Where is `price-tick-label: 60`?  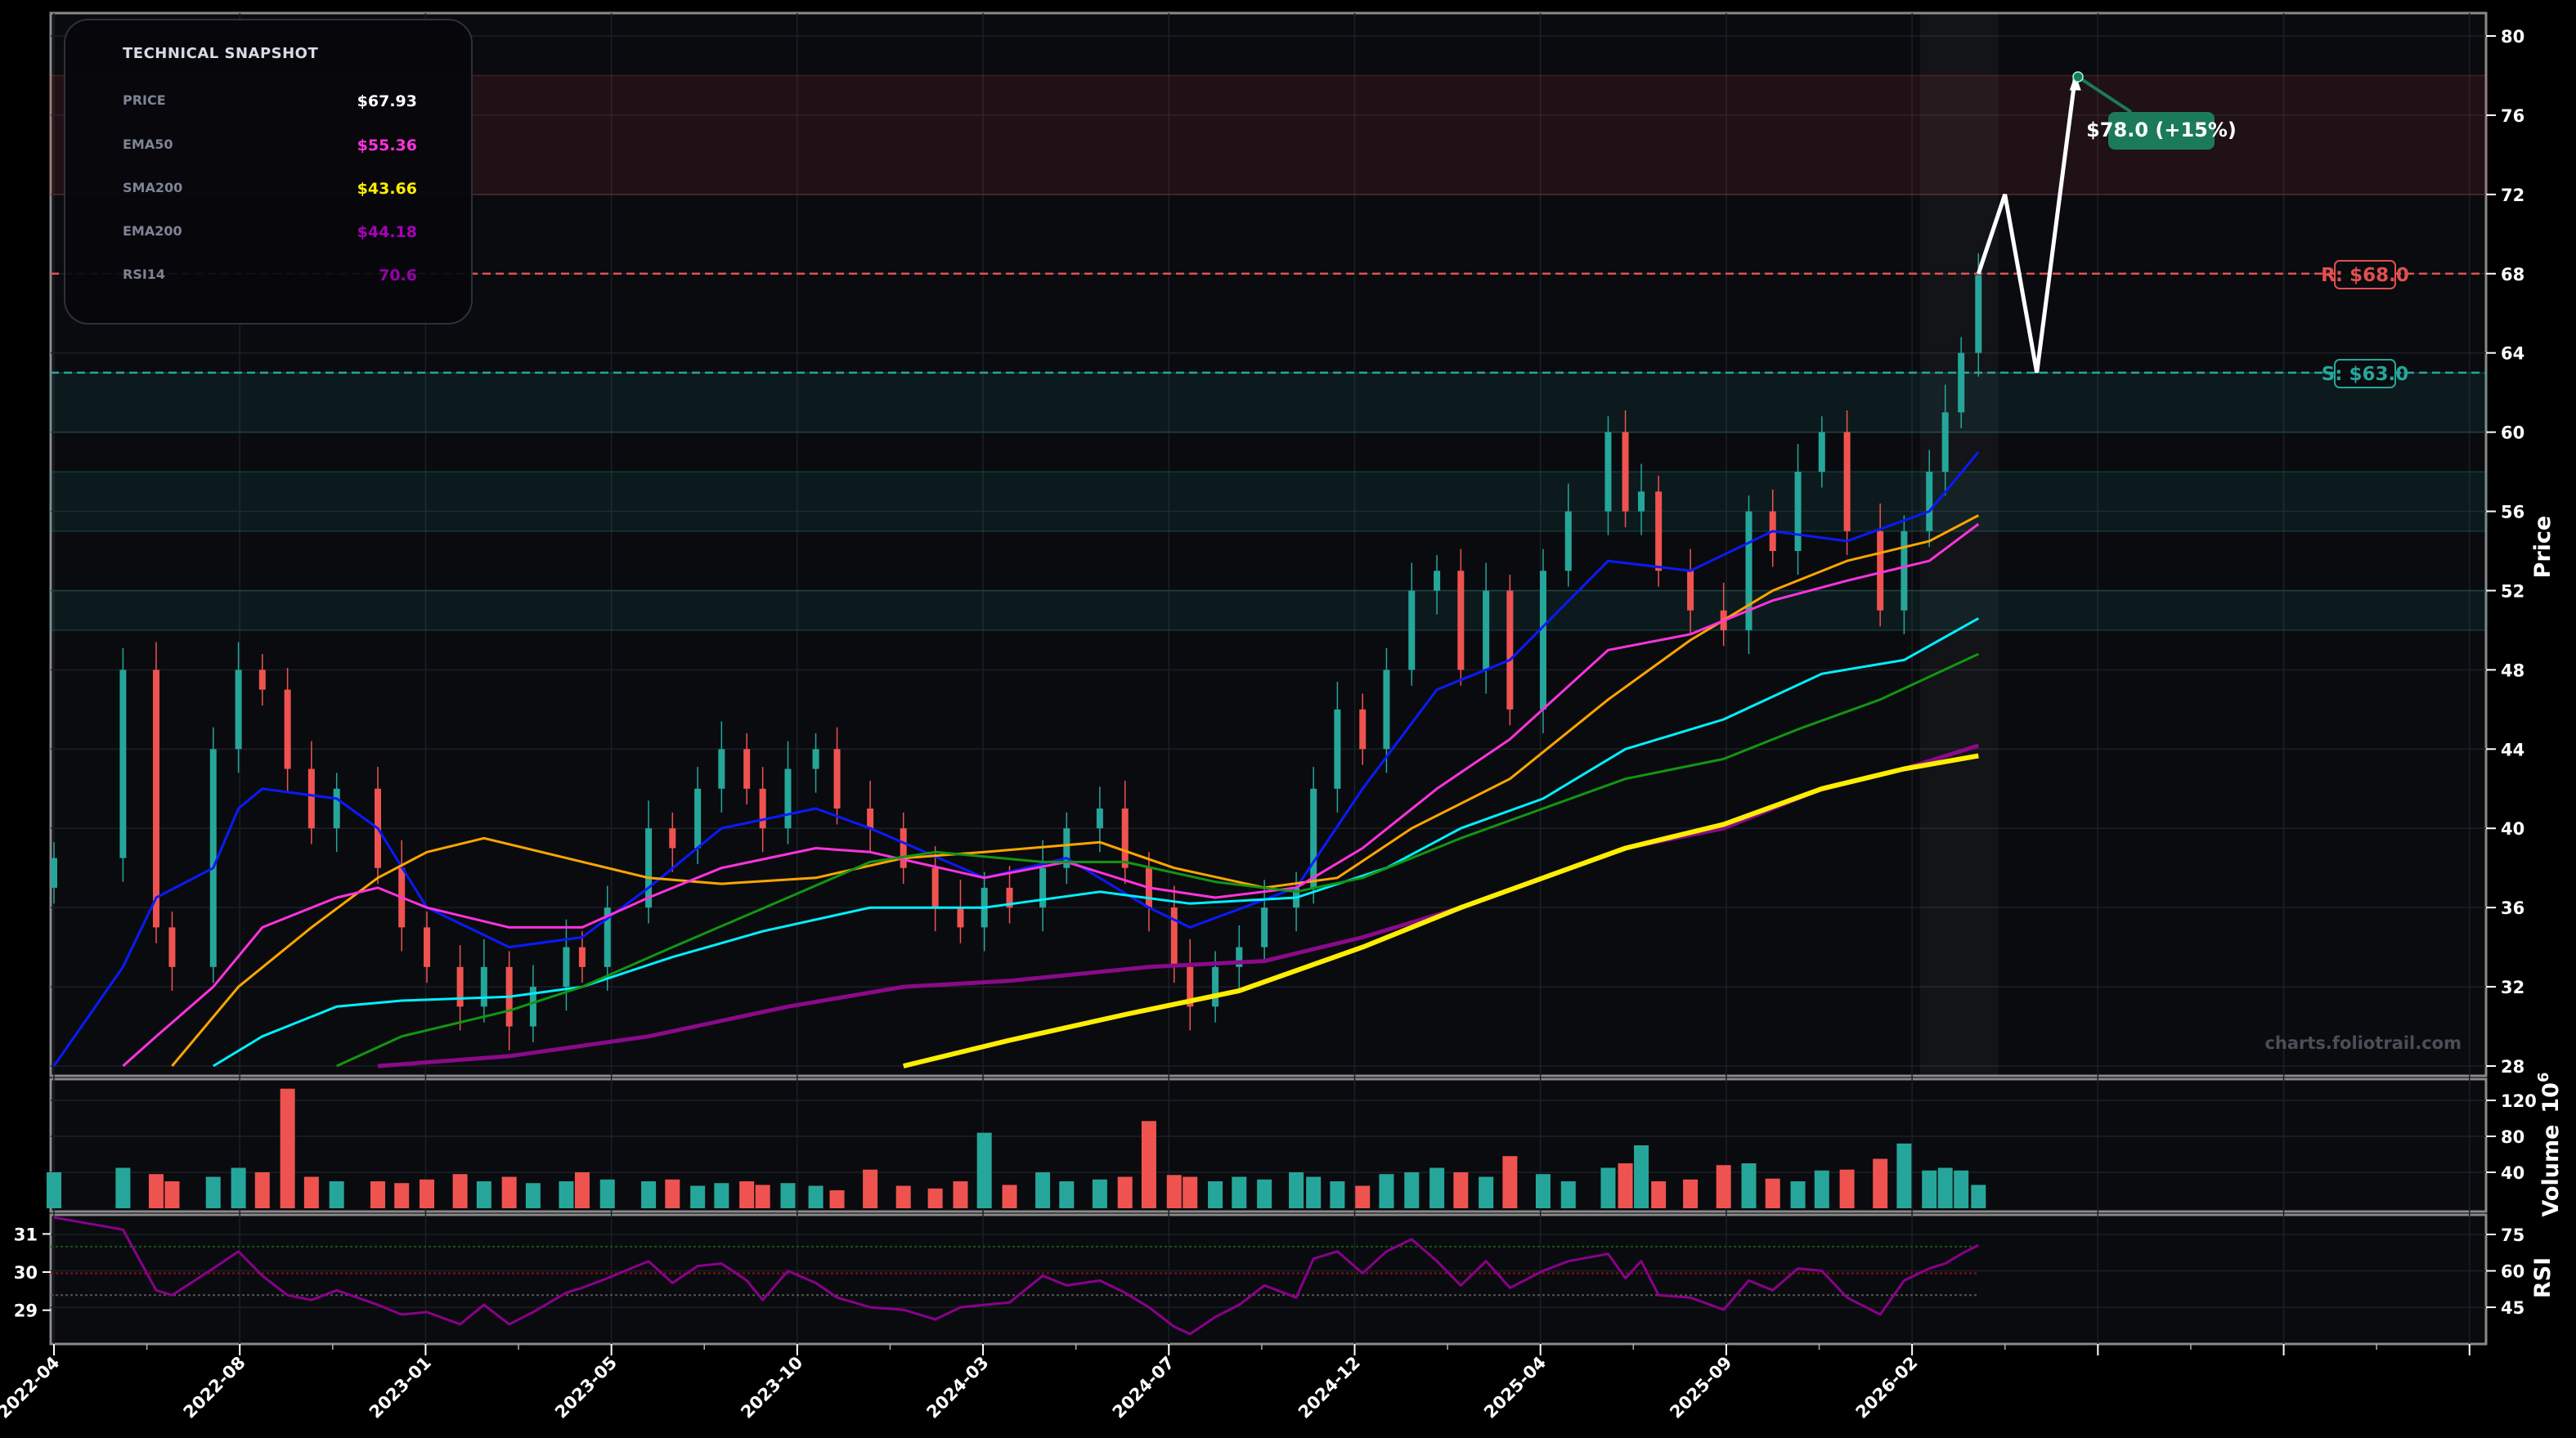
price-tick-label: 60 is located at coordinates (2513, 433).